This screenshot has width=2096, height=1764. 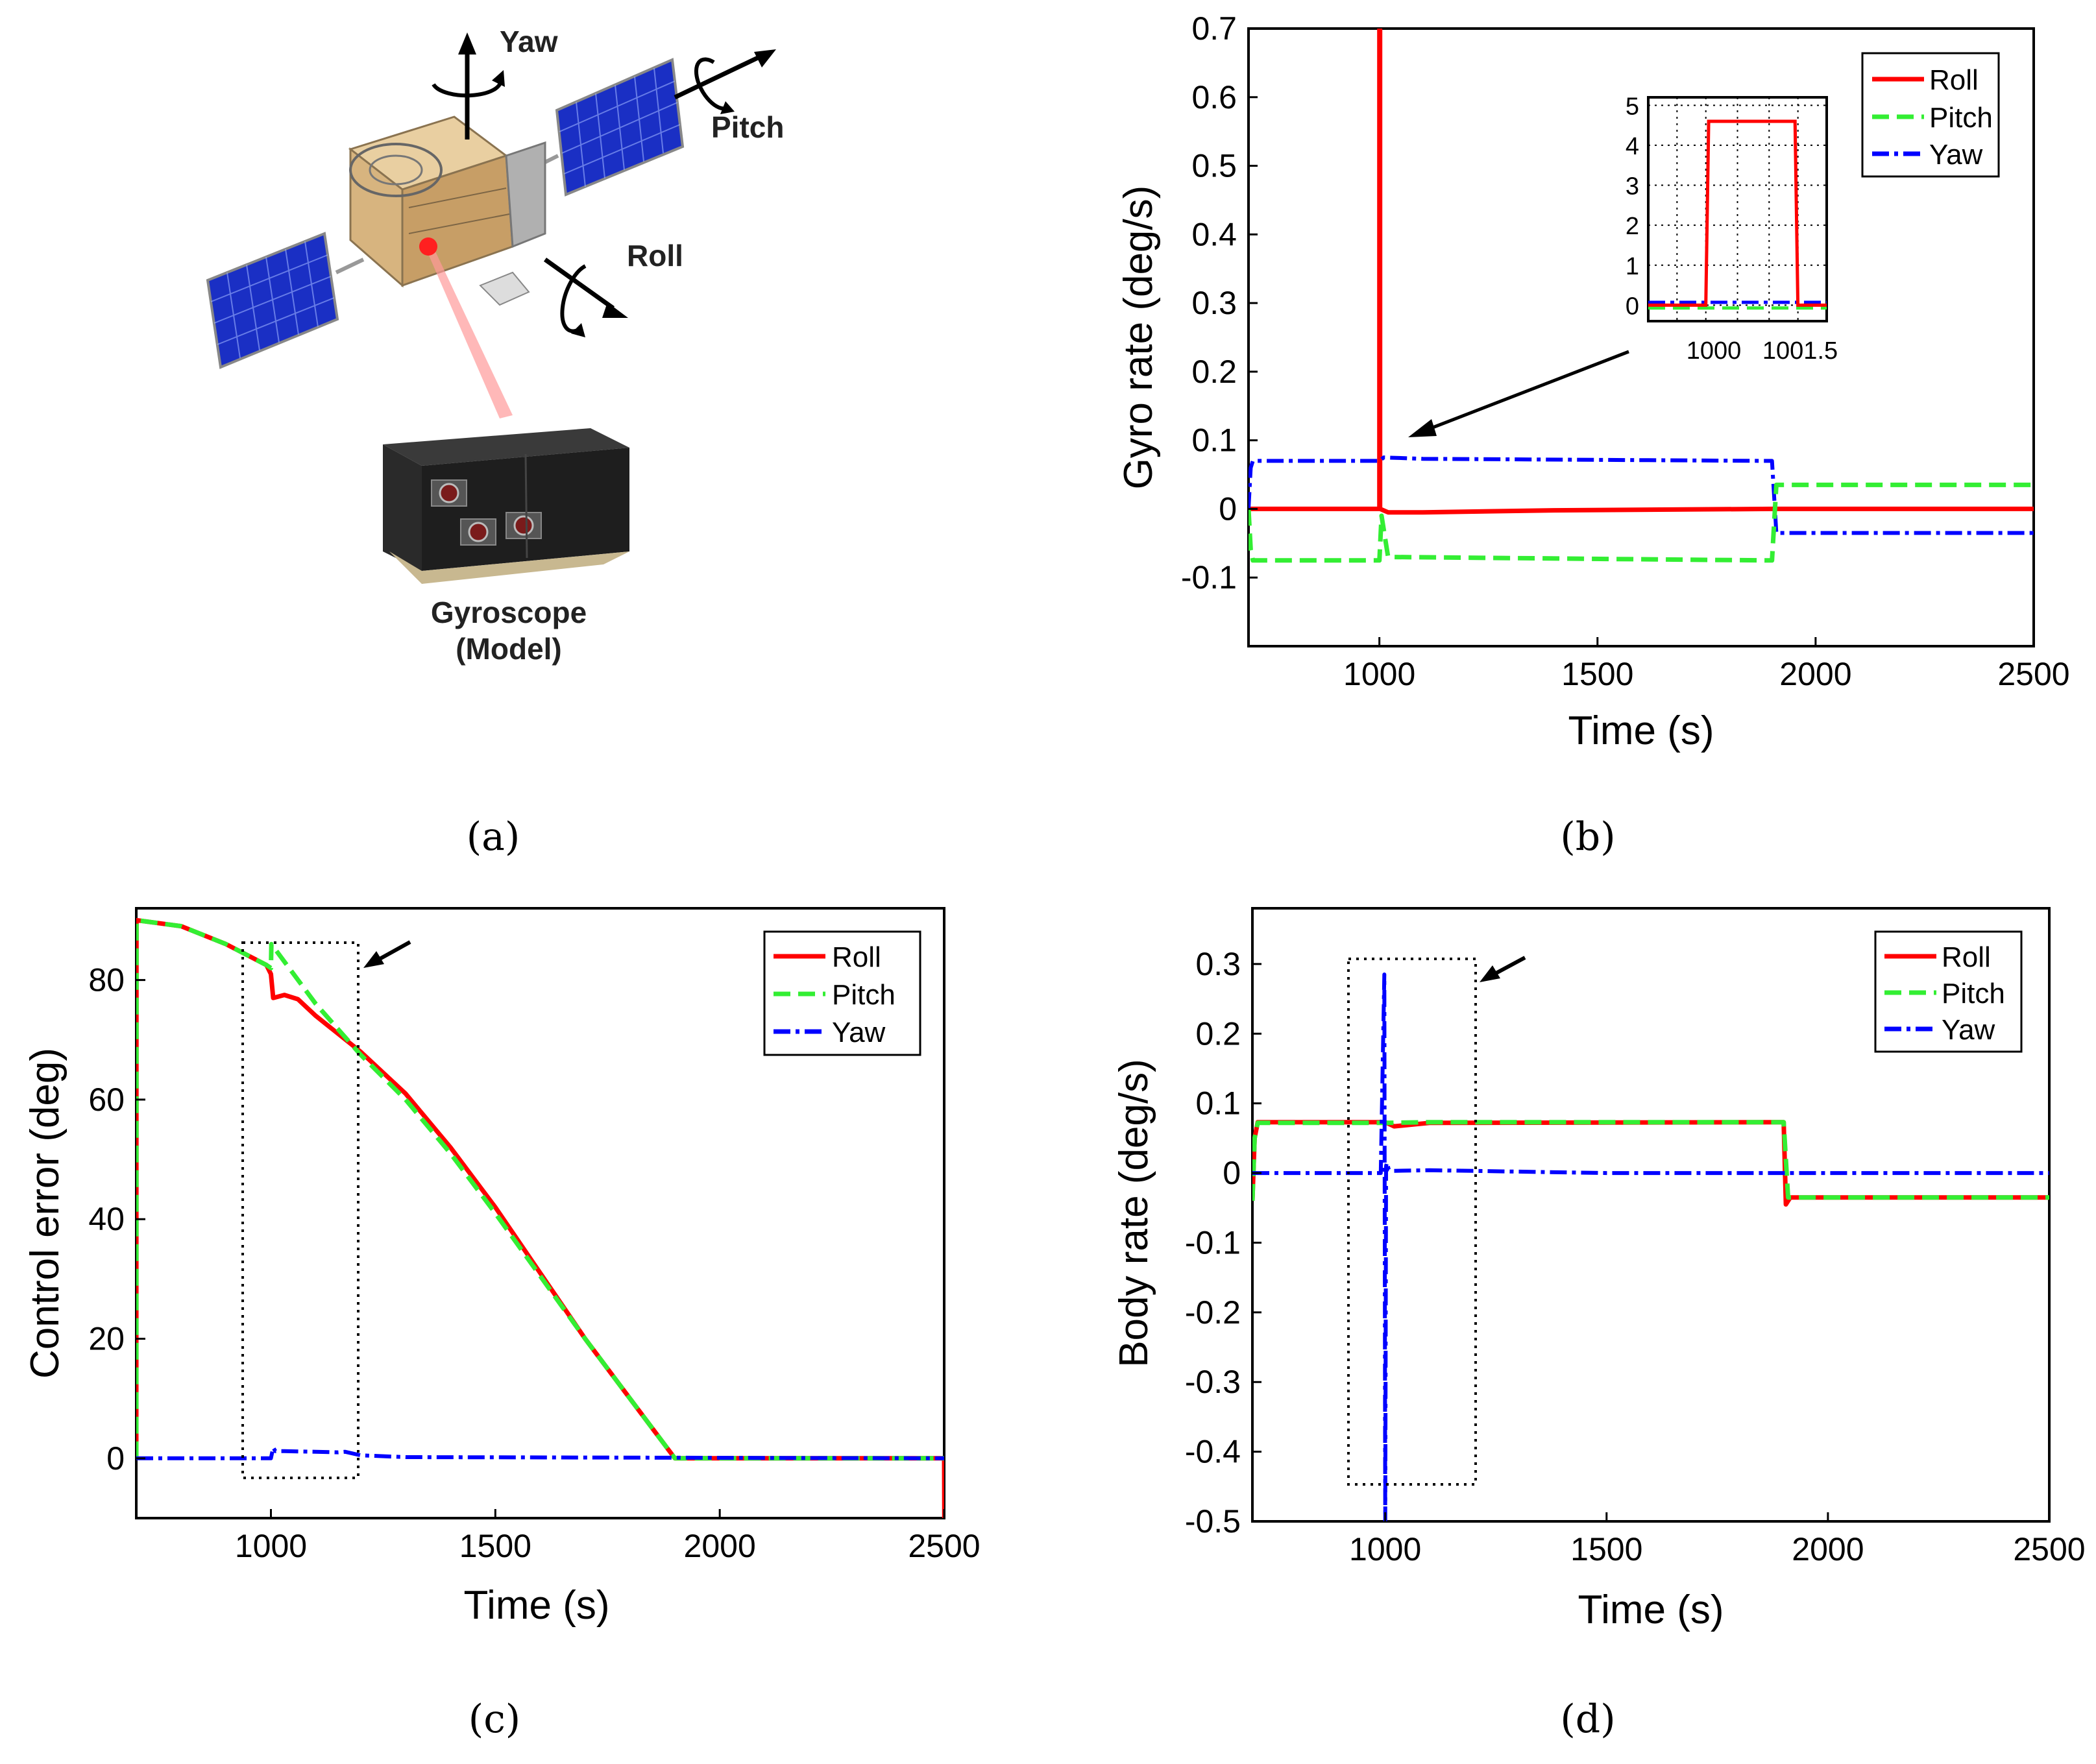 What do you see at coordinates (1737, 213) in the screenshot?
I see `inset-series-roll-line` at bounding box center [1737, 213].